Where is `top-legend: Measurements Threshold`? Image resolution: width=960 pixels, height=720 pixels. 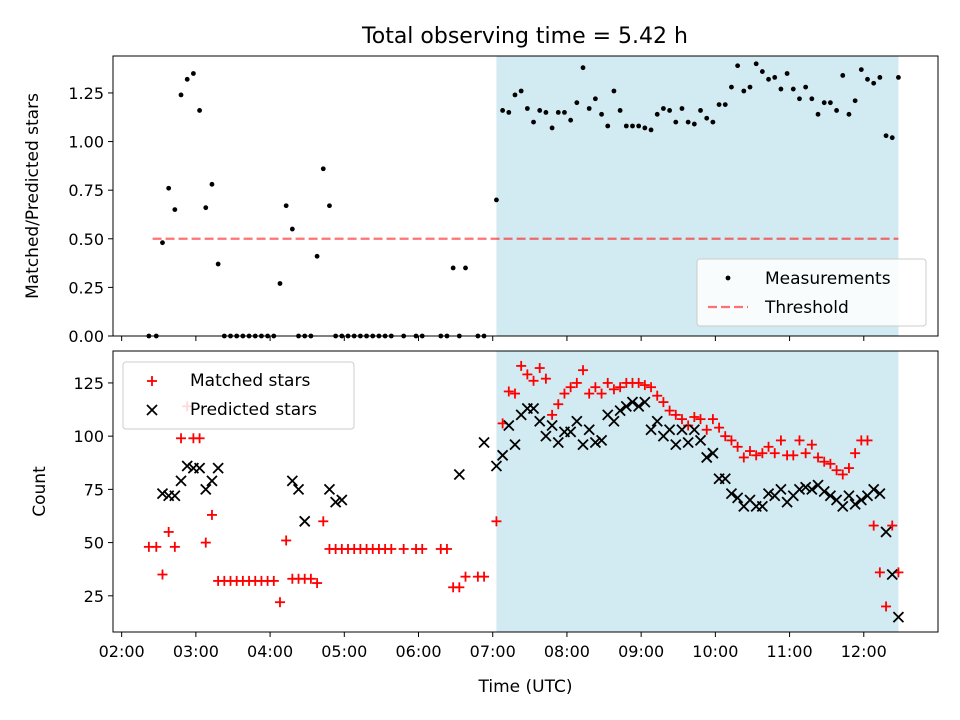 top-legend: Measurements Threshold is located at coordinates (811, 292).